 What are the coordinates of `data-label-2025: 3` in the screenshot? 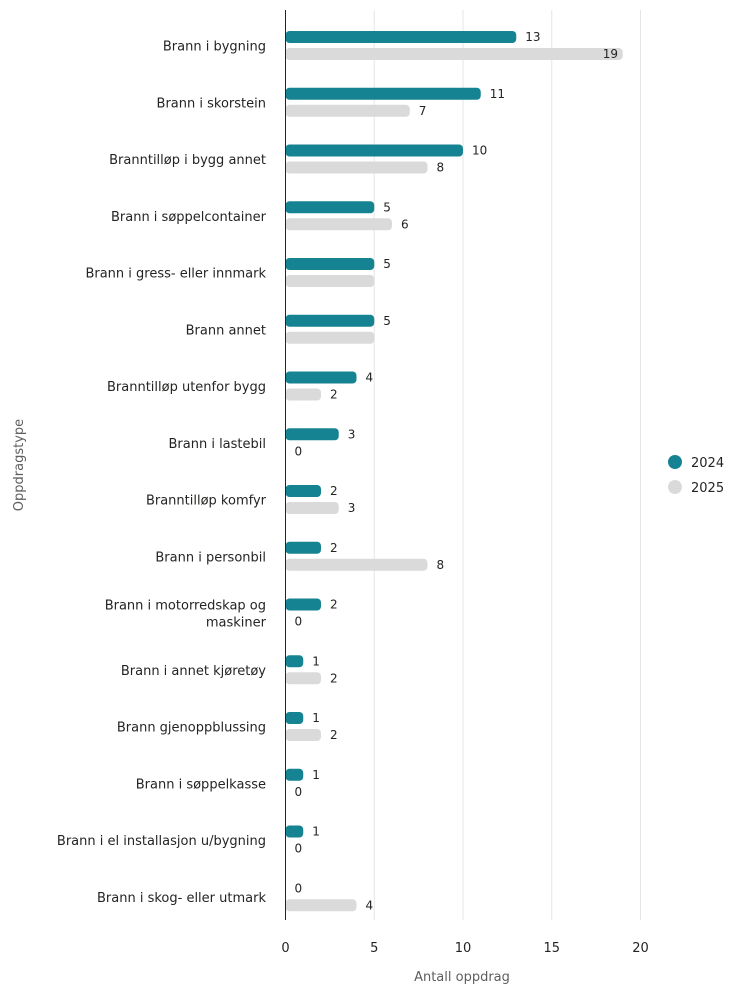 It's located at (352, 508).